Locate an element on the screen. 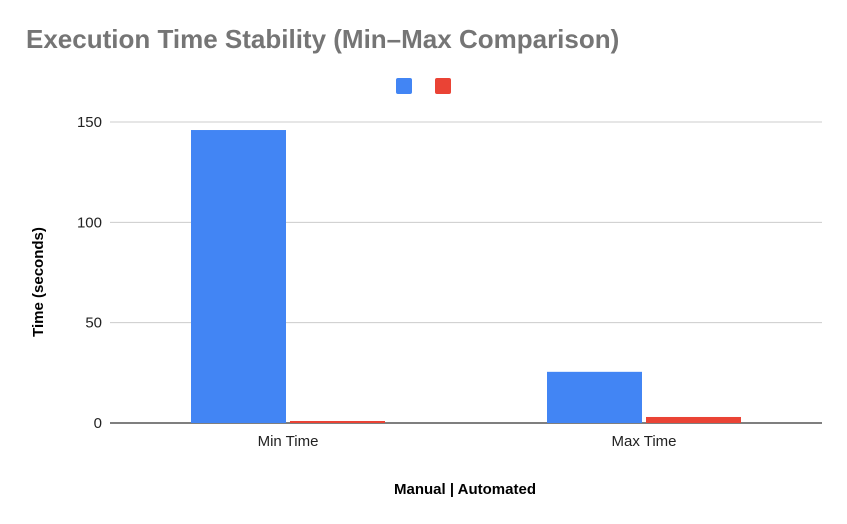 The height and width of the screenshot is (524, 847). x-axis-title: Manual | Automated is located at coordinates (465, 489).